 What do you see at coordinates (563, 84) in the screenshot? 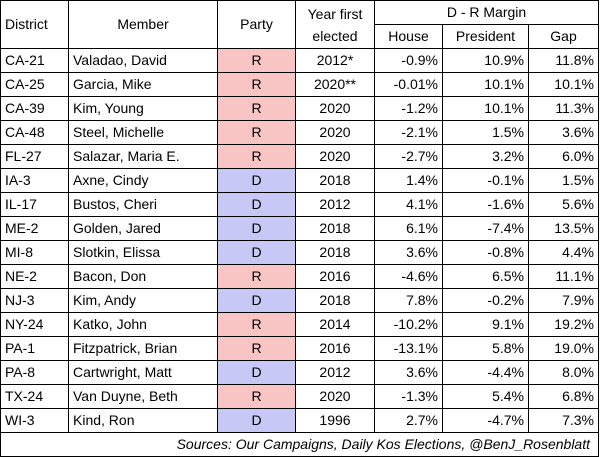
I see `cell-gap: 10.1%` at bounding box center [563, 84].